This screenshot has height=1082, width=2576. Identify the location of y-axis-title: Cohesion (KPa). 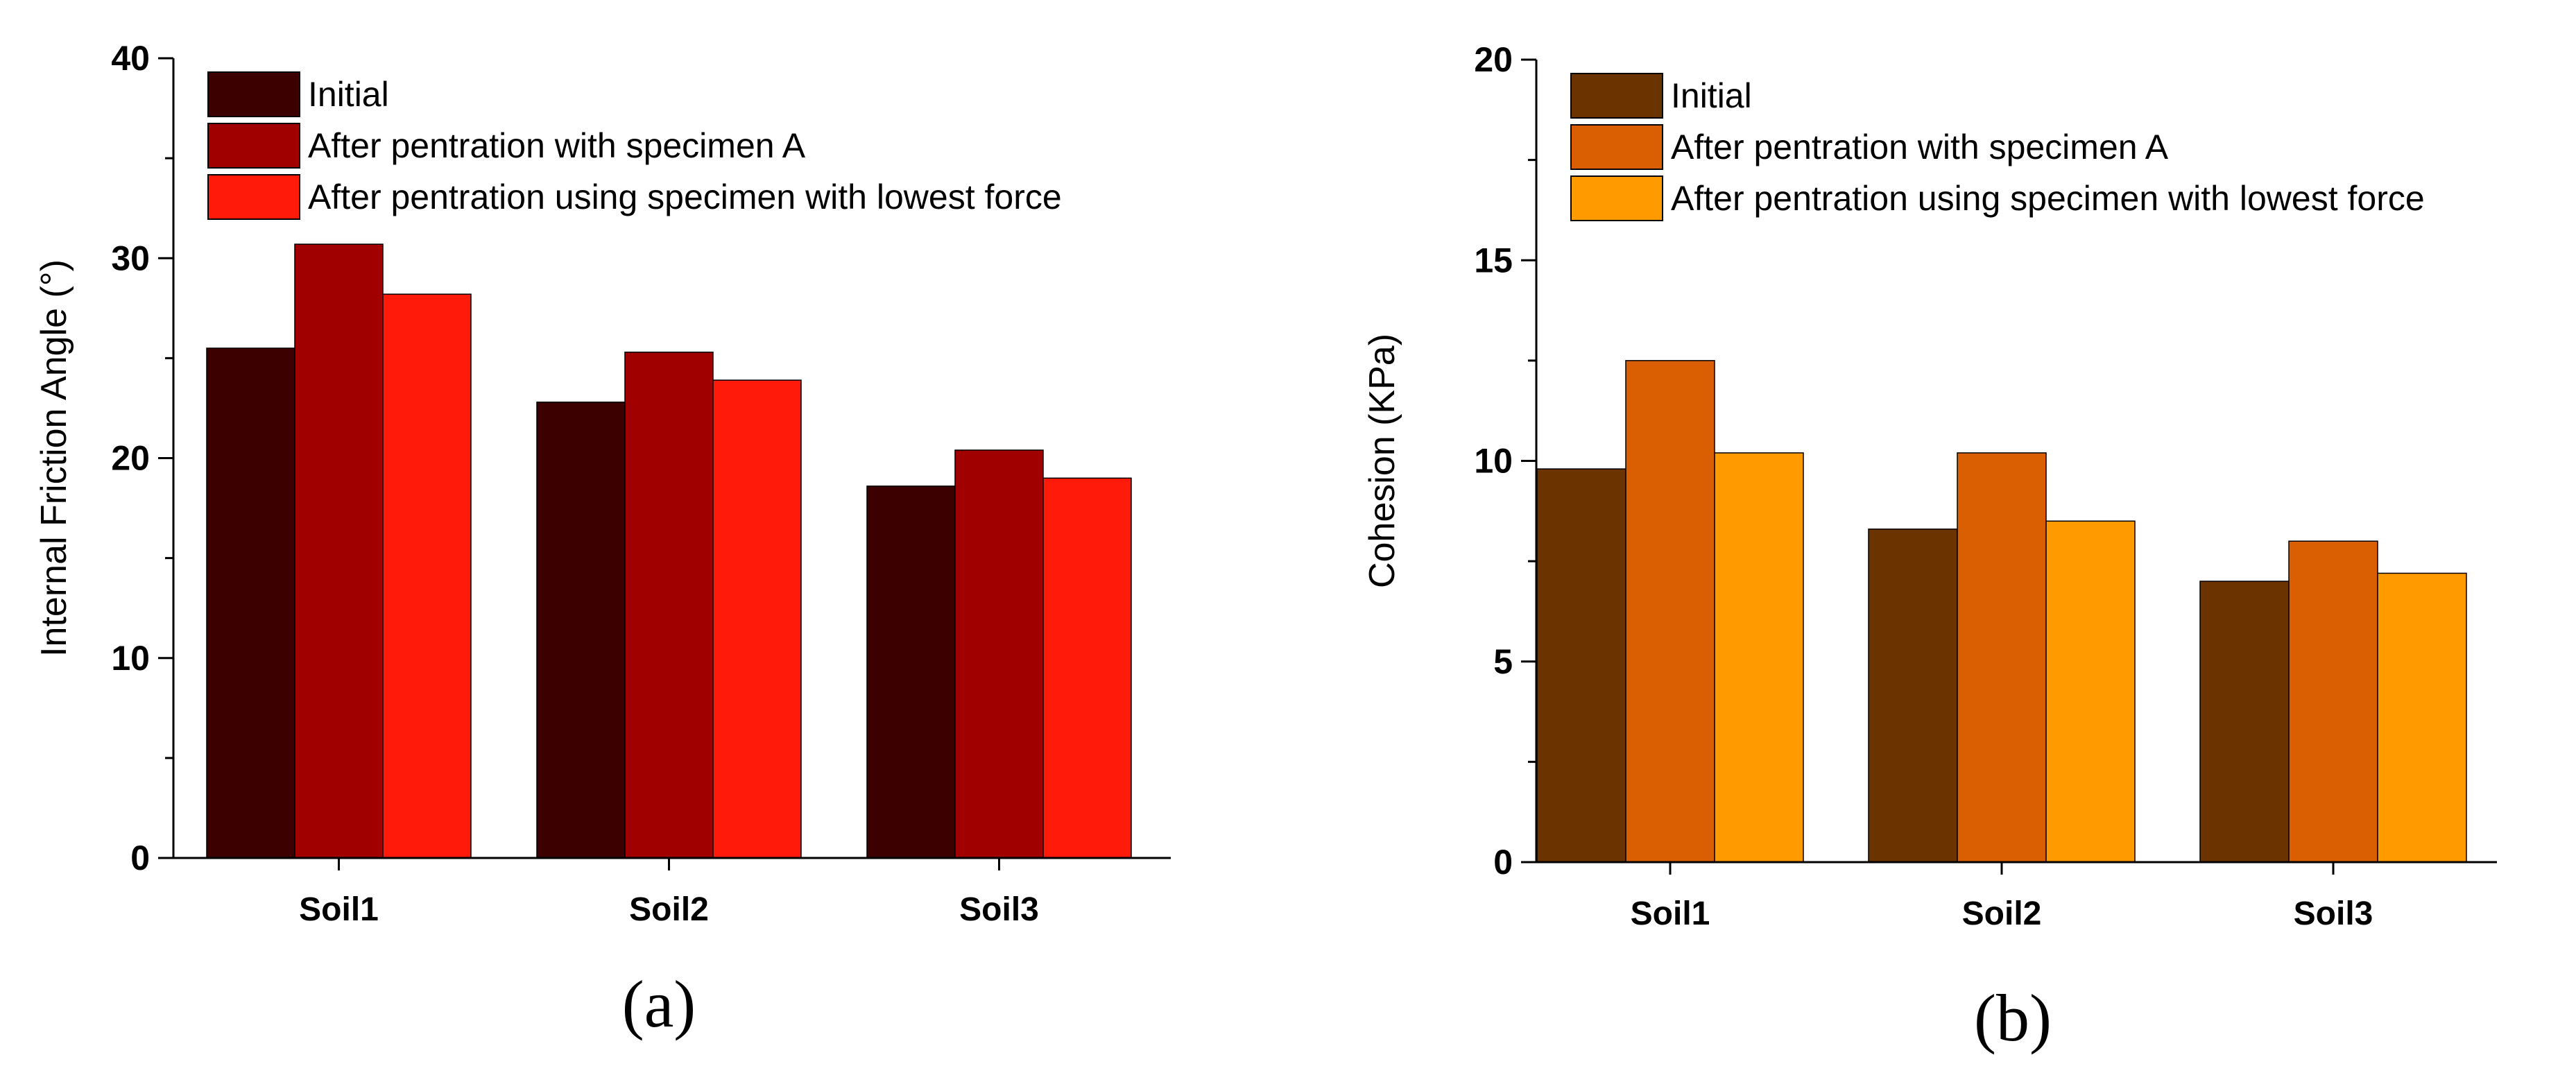
(1382, 461).